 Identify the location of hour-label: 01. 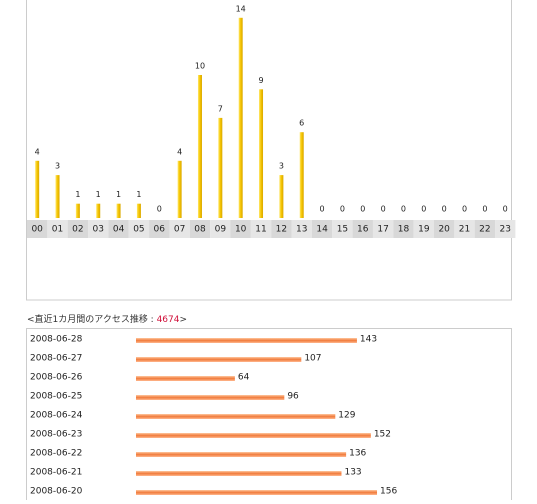
(57, 230).